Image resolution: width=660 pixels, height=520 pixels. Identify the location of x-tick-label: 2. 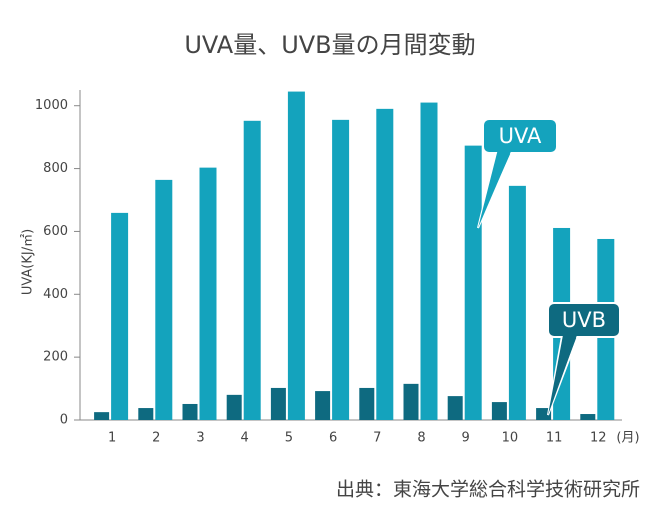
(156, 438).